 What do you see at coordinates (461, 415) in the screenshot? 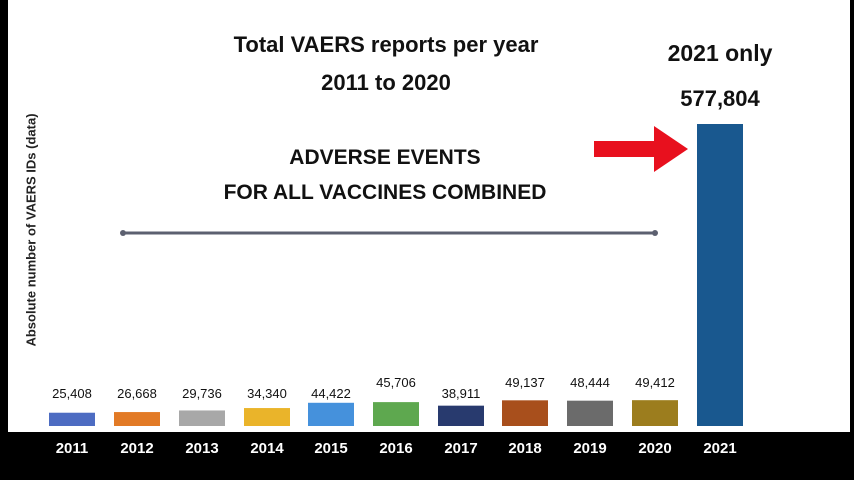
I see `bar-2017` at bounding box center [461, 415].